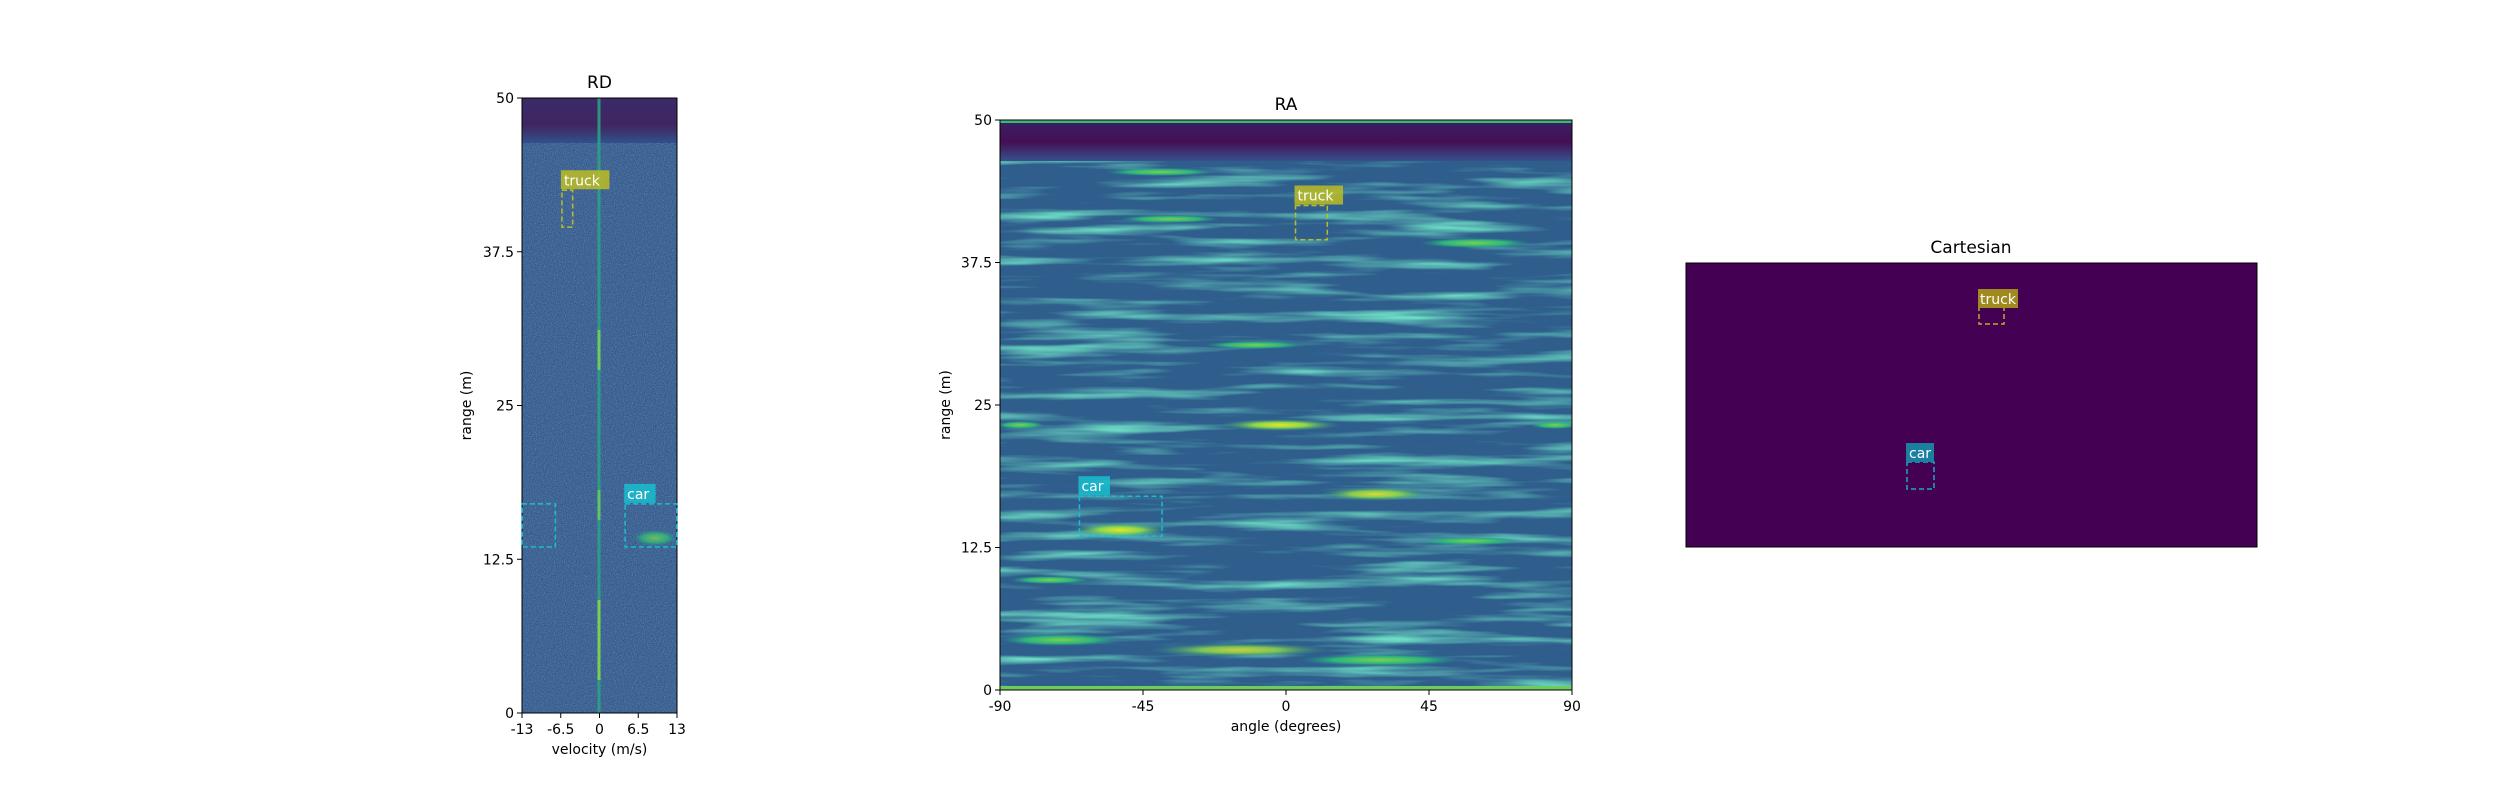 The width and height of the screenshot is (2500, 804). Describe the element at coordinates (946, 405) in the screenshot. I see `ra-ylabel: range (m)` at that location.